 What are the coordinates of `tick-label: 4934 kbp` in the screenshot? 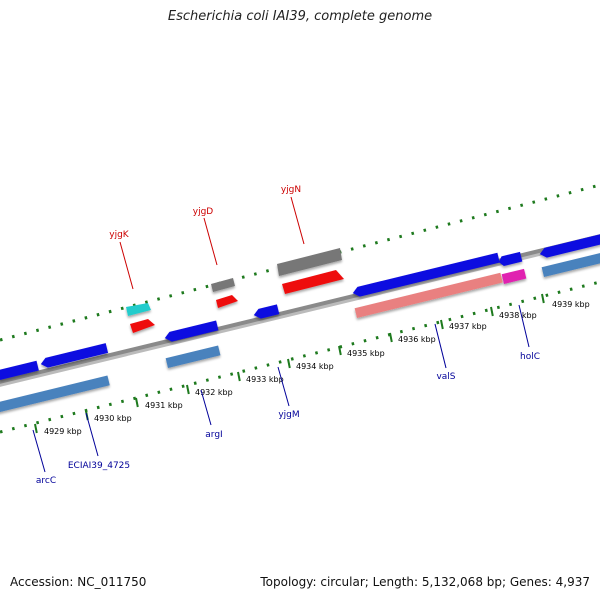 It's located at (315, 366).